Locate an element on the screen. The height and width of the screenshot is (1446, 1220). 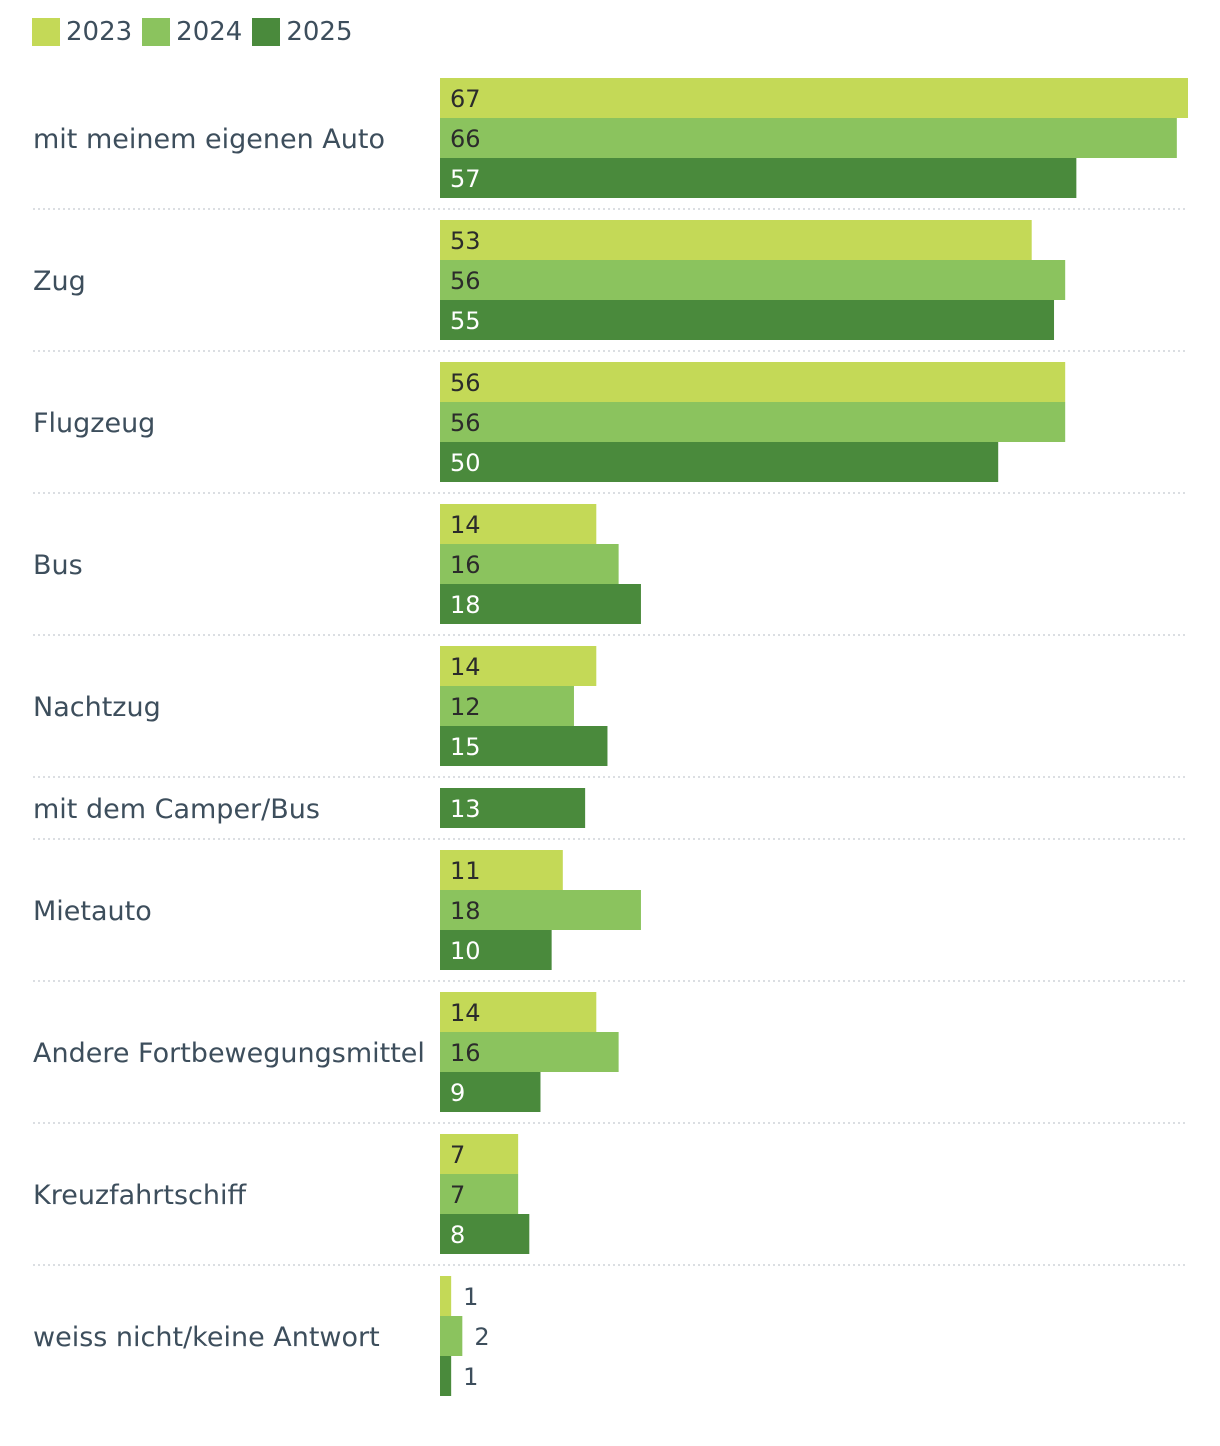
data-label-9-2023: 1 is located at coordinates (470, 1297).